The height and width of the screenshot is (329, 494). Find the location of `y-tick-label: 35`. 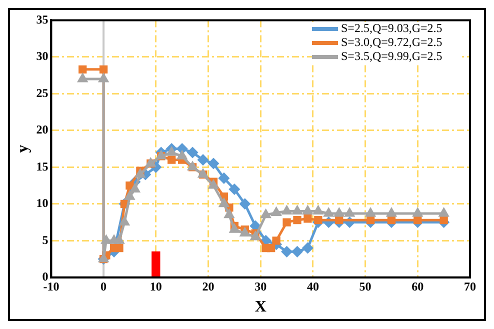

y-tick-label: 35 is located at coordinates (42, 19).